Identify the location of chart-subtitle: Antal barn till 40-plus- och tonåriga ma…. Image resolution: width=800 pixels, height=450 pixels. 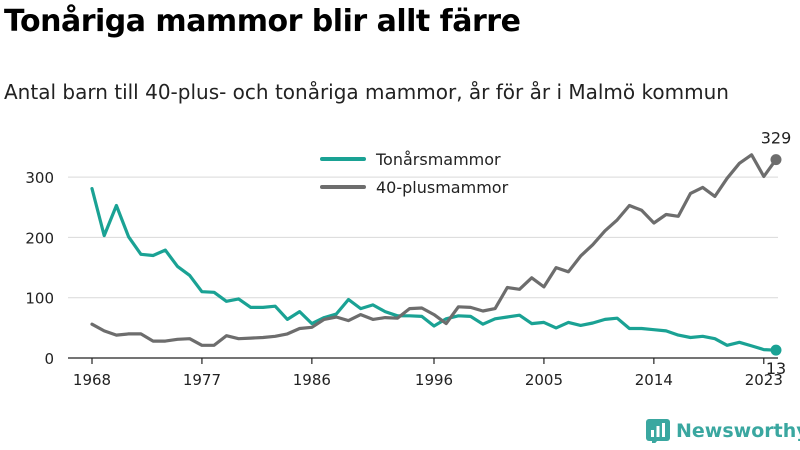
(366, 92).